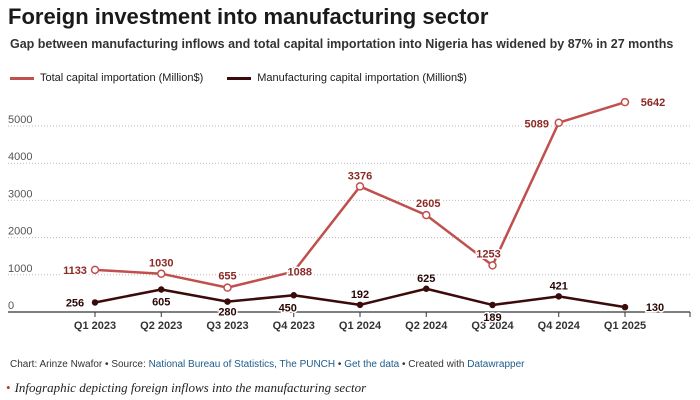  Describe the element at coordinates (372, 364) in the screenshot. I see `get-data-link: Get the data` at that location.